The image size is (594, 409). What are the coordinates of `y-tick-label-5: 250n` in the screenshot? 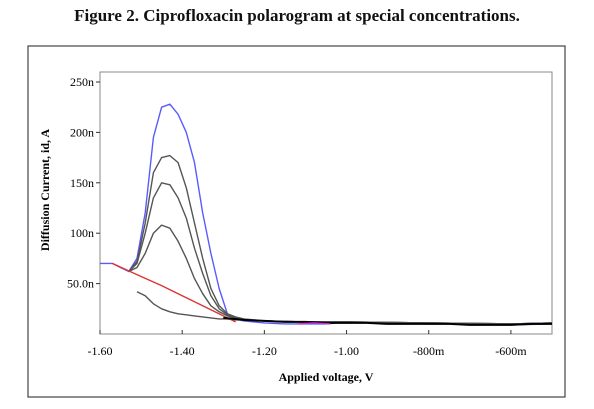 It's located at (82, 82).